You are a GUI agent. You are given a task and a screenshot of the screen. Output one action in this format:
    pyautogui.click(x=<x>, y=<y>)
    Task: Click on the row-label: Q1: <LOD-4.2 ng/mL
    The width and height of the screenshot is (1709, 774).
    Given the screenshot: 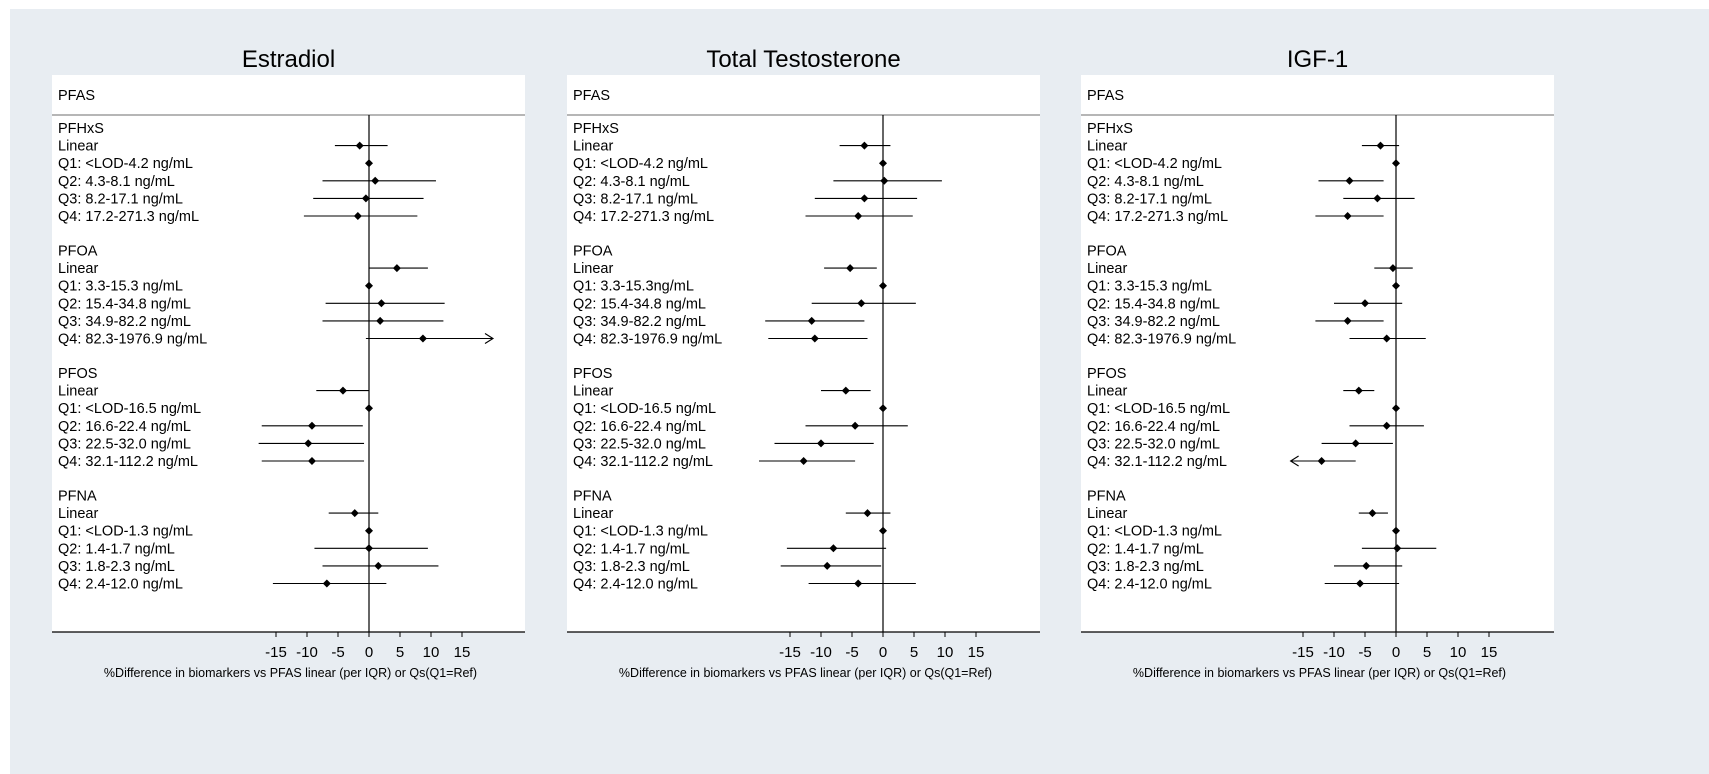 What is the action you would take?
    pyautogui.click(x=640, y=164)
    